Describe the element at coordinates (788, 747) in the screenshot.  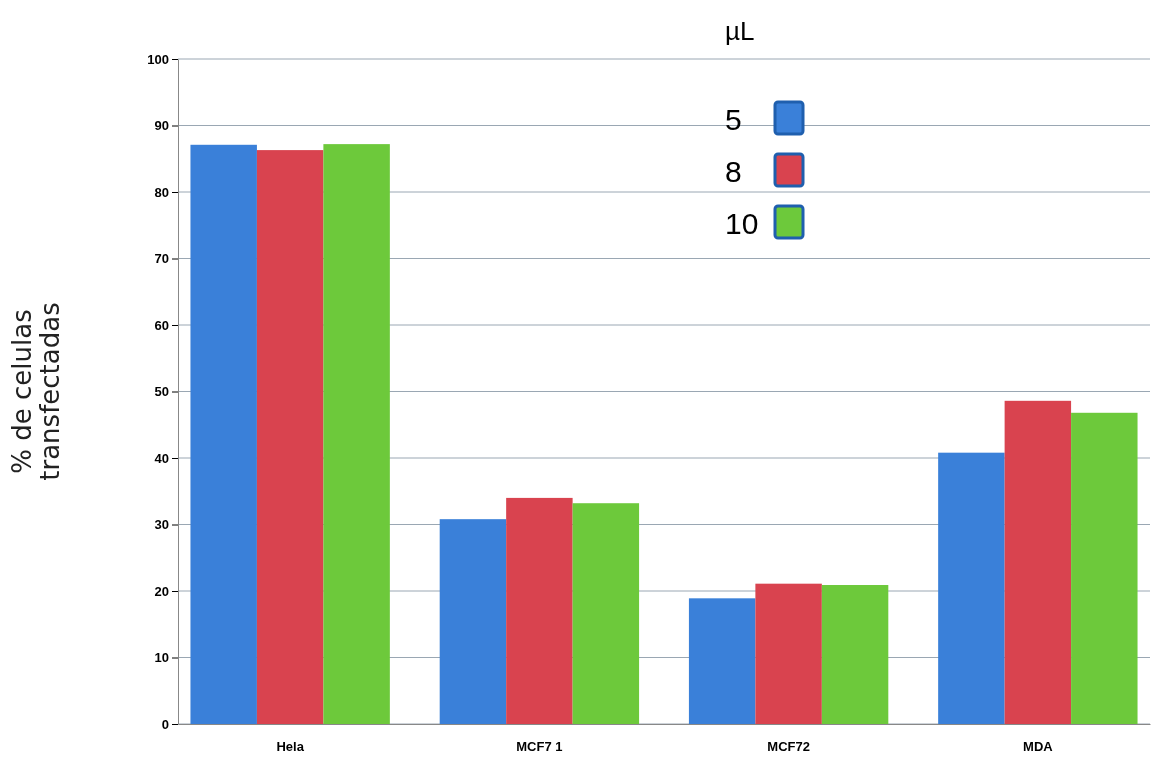
I see `x-tick-label: MCF72` at that location.